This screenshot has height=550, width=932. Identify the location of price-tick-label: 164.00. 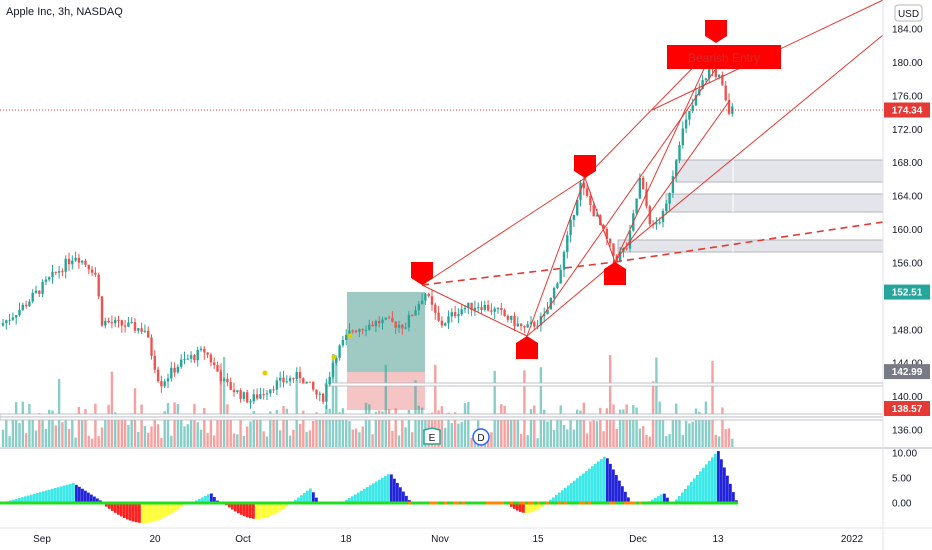
(907, 197).